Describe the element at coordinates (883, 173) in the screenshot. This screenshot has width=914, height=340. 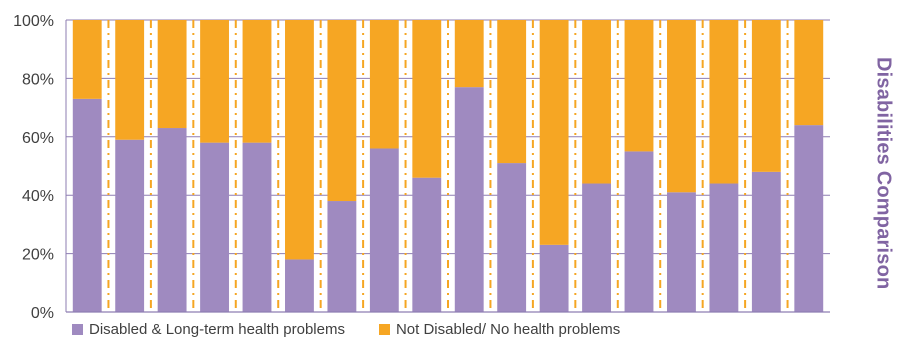
I see `chart-title: Disabilities Comparison` at that location.